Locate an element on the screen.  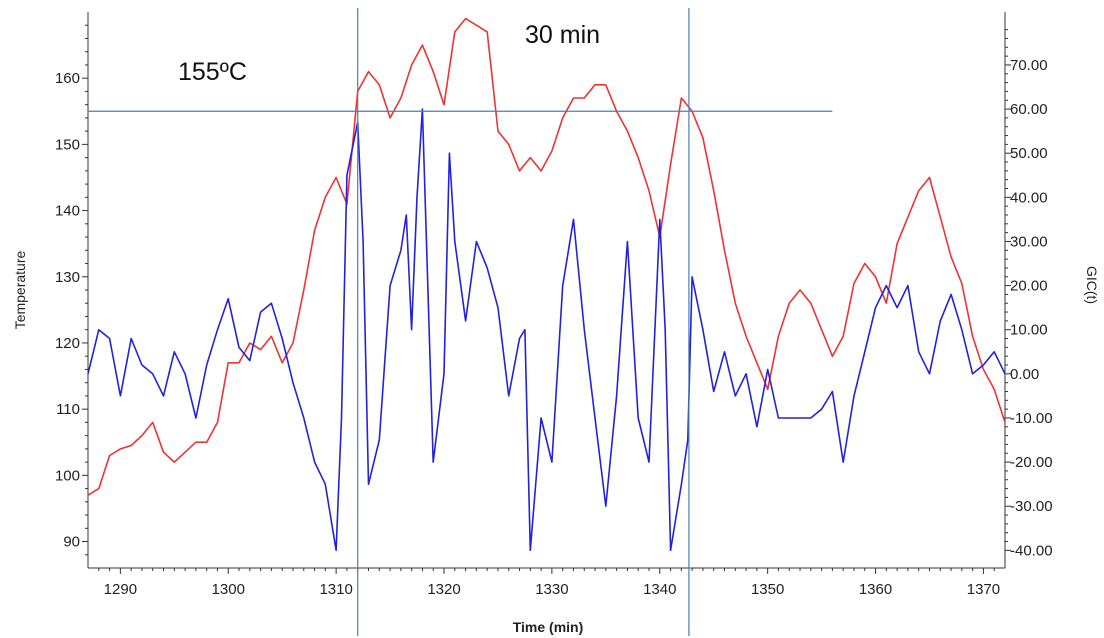
y-left-tick-label: 100 is located at coordinates (67, 475).